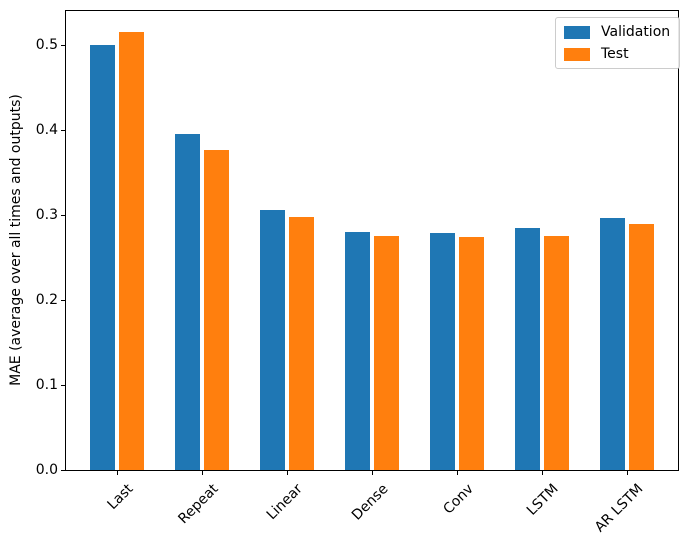 The height and width of the screenshot is (544, 691). What do you see at coordinates (131, 251) in the screenshot?
I see `bar-test-last` at bounding box center [131, 251].